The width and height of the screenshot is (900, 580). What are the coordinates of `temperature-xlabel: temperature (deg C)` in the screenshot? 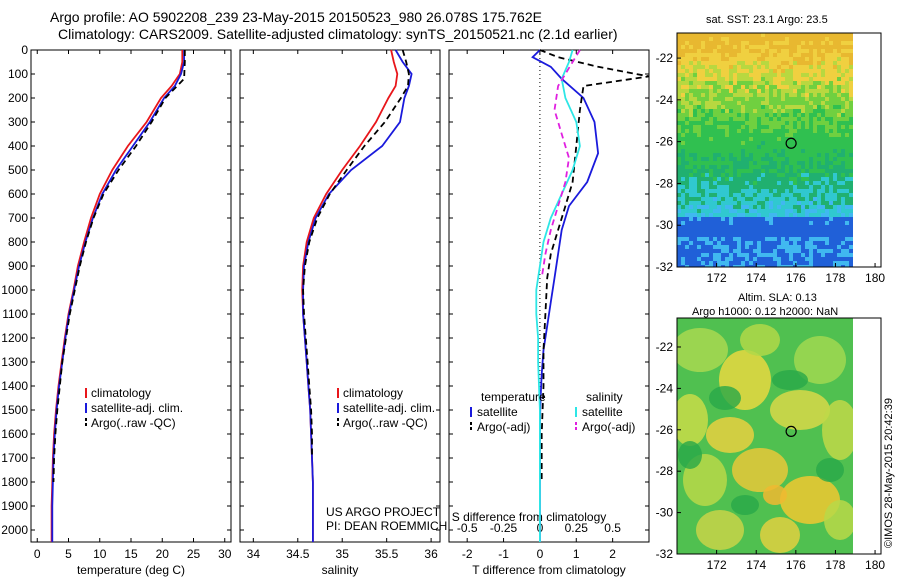 It's located at (131, 570).